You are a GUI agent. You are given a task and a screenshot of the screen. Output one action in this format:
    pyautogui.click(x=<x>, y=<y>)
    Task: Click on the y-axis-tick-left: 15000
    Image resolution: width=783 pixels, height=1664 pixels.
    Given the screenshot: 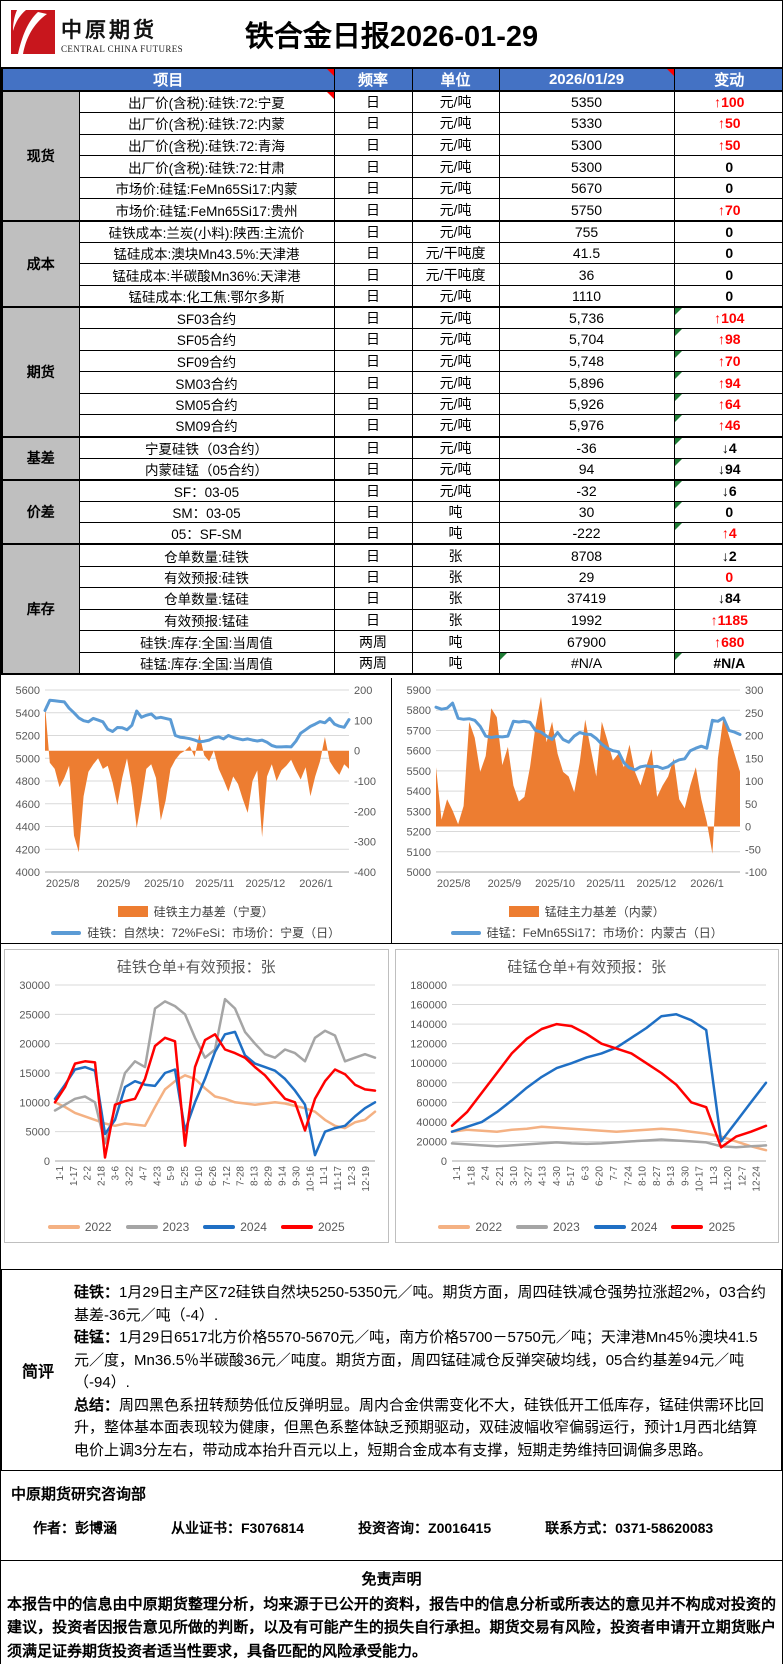 What is the action you would take?
    pyautogui.click(x=34, y=1074)
    